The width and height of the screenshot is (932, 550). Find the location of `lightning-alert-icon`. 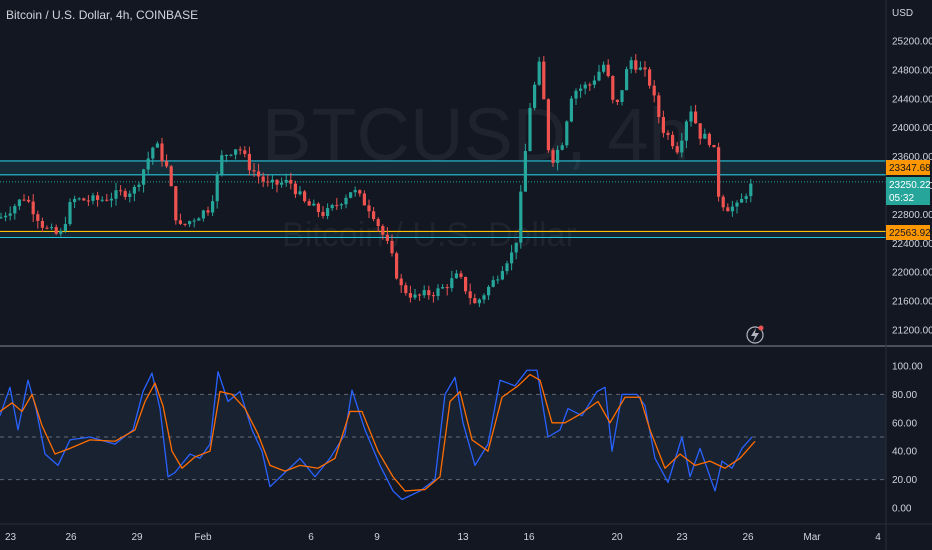

lightning-alert-icon is located at coordinates (755, 334).